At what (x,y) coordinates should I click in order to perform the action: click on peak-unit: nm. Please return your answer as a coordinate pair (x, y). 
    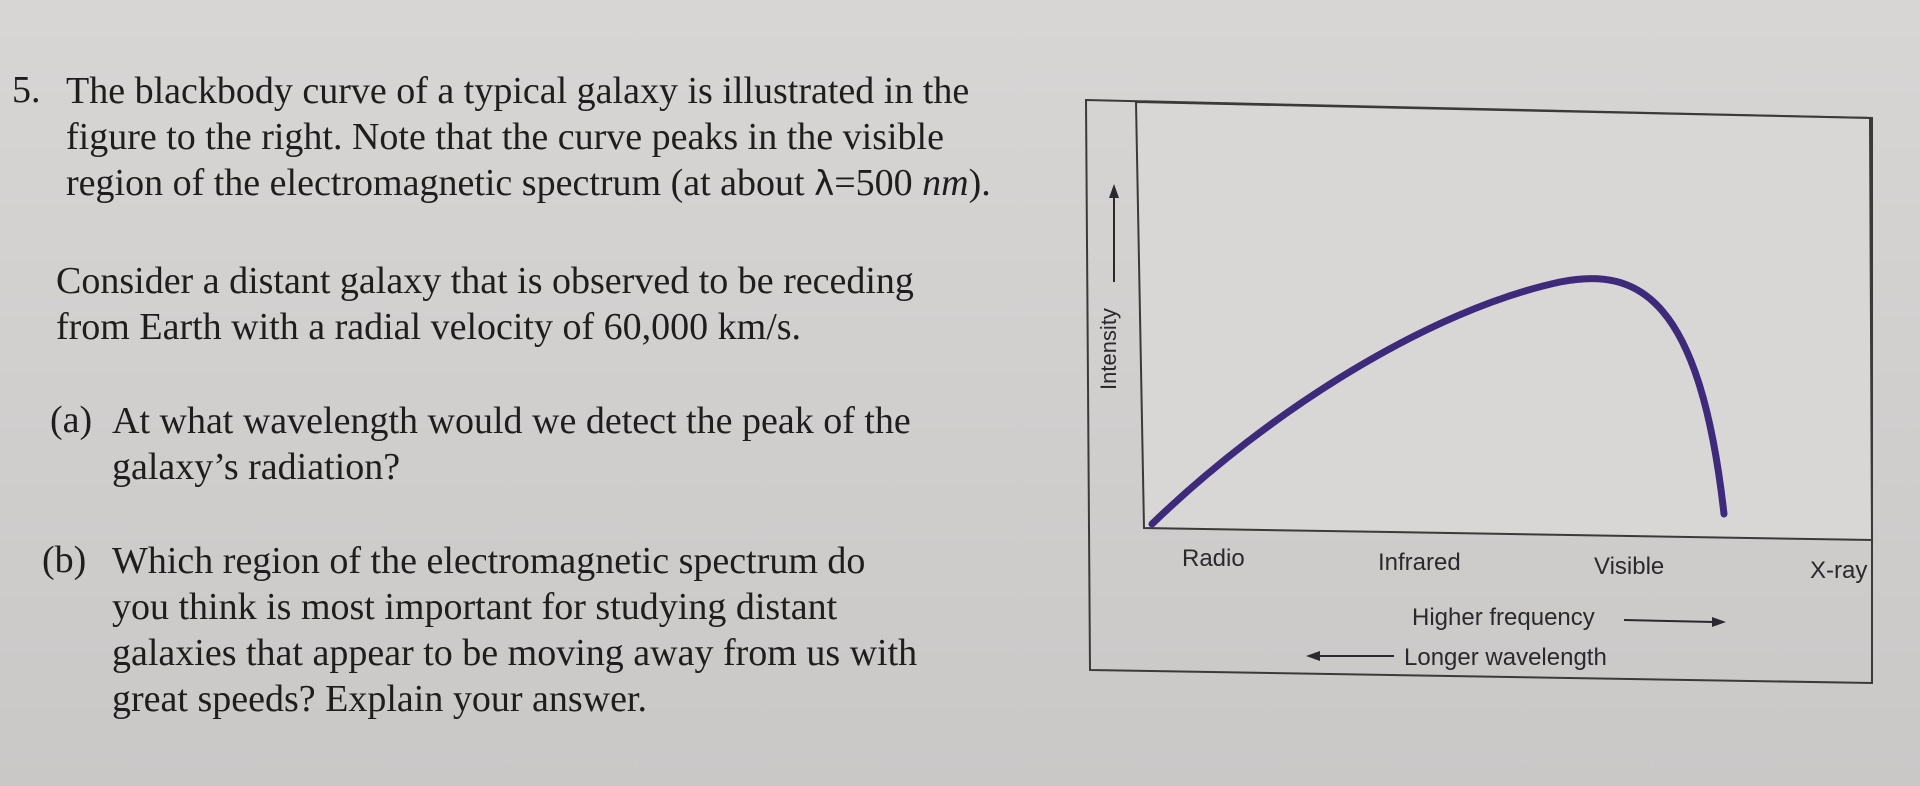
    Looking at the image, I should click on (945, 183).